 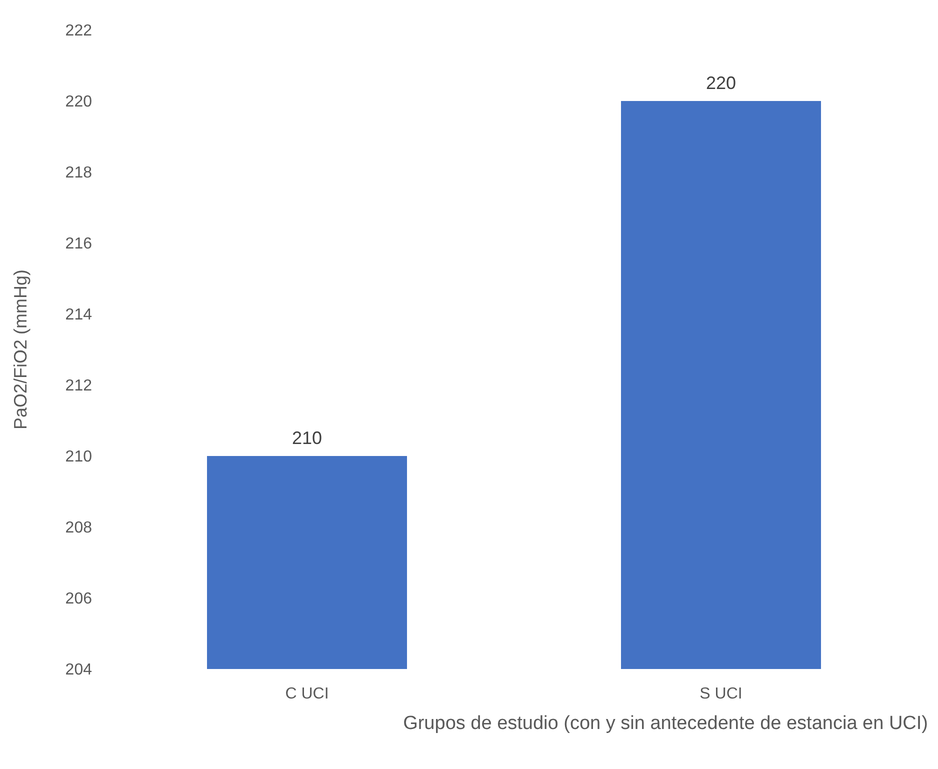 What do you see at coordinates (721, 83) in the screenshot?
I see `data-label: 220` at bounding box center [721, 83].